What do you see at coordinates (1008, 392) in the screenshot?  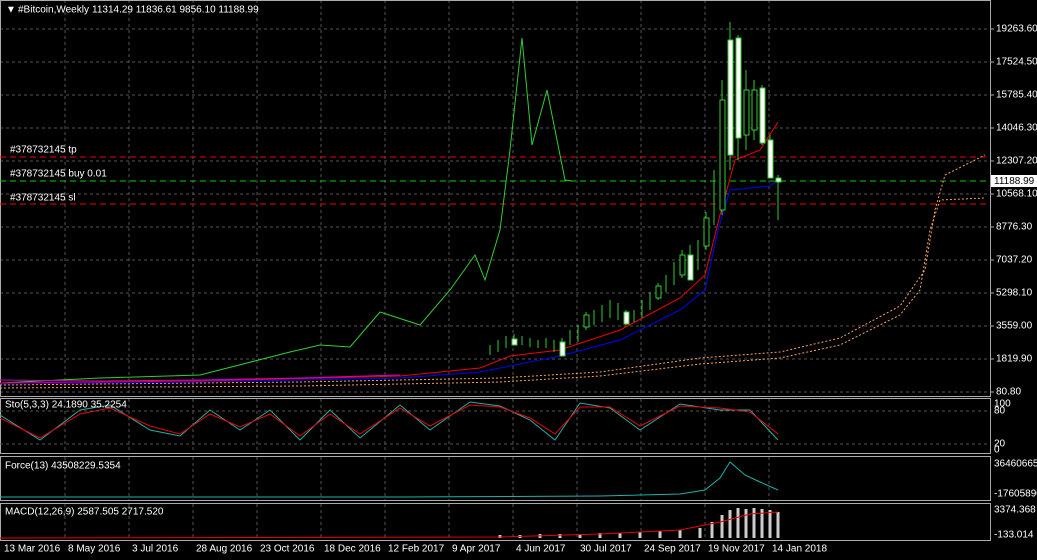 I see `price-label: 80.80` at bounding box center [1008, 392].